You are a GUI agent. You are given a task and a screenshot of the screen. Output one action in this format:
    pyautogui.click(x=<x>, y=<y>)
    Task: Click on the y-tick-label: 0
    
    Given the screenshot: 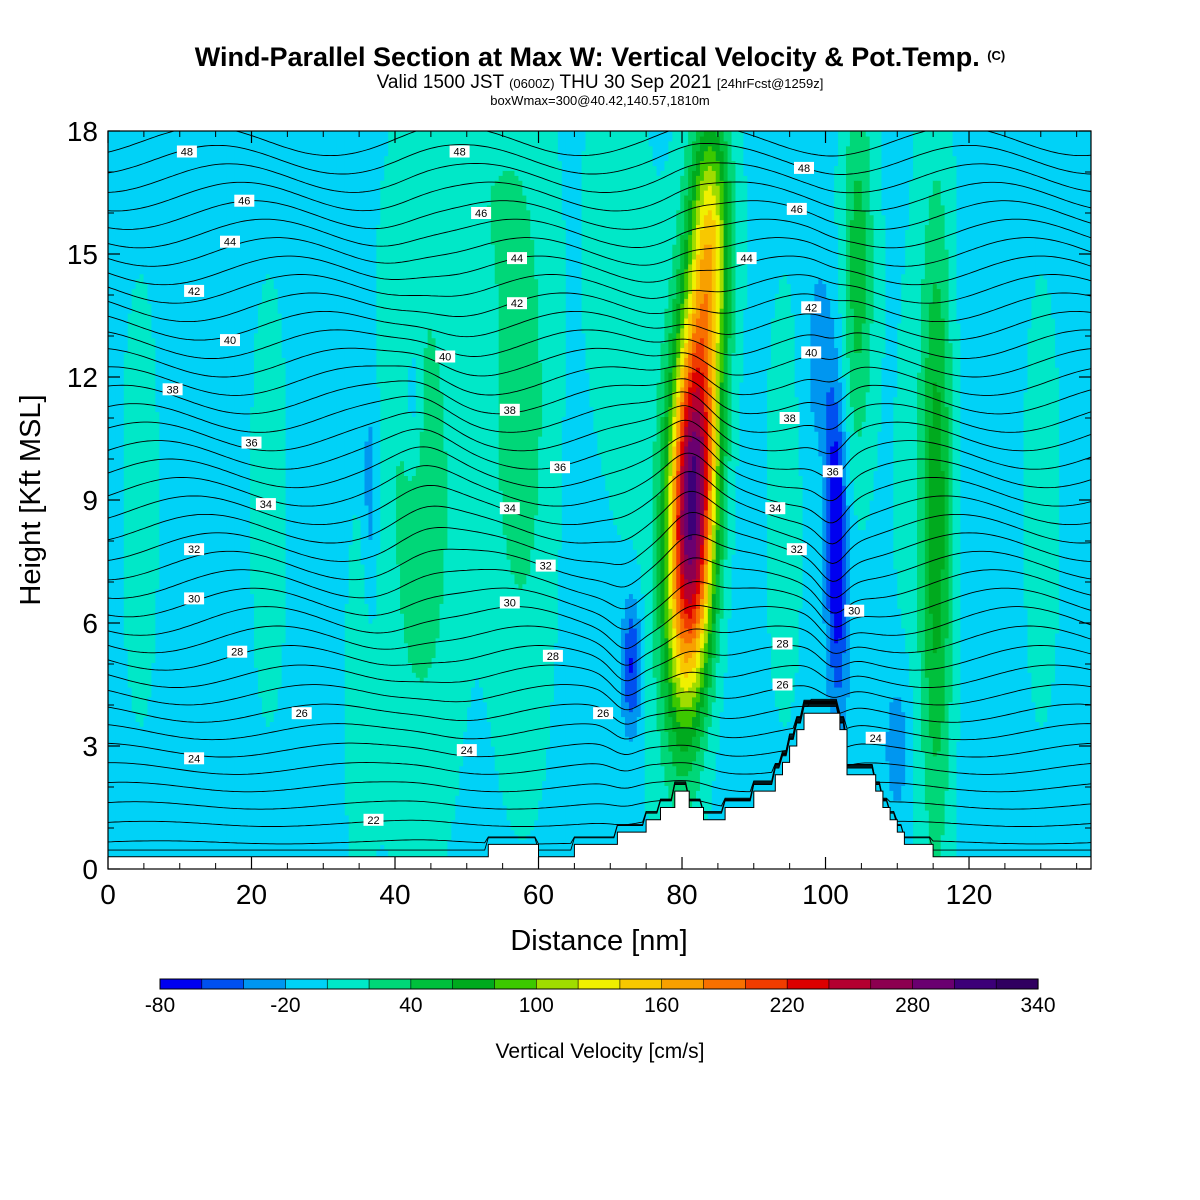 What is the action you would take?
    pyautogui.click(x=90, y=869)
    